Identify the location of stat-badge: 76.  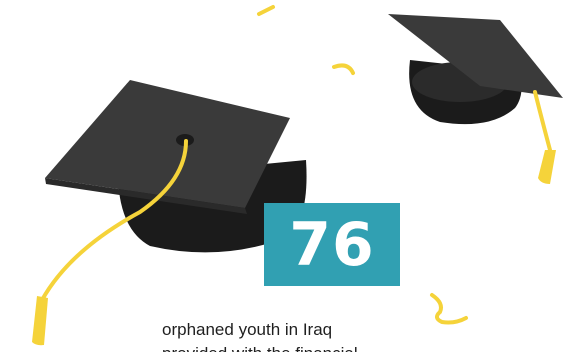
(332, 244).